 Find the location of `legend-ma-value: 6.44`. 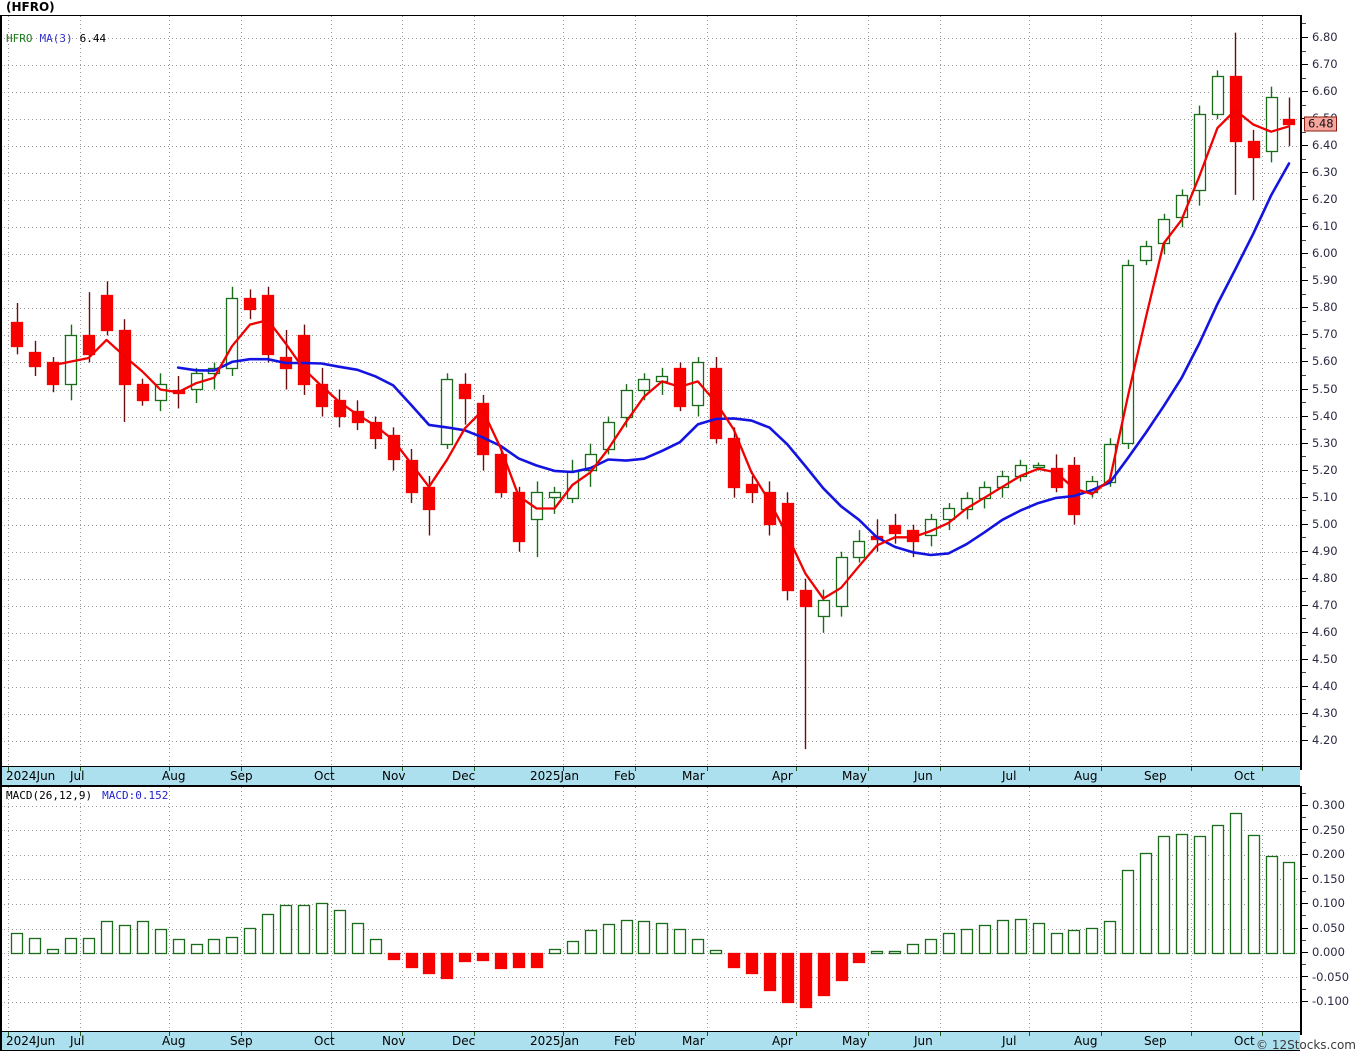

legend-ma-value: 6.44 is located at coordinates (93, 38).